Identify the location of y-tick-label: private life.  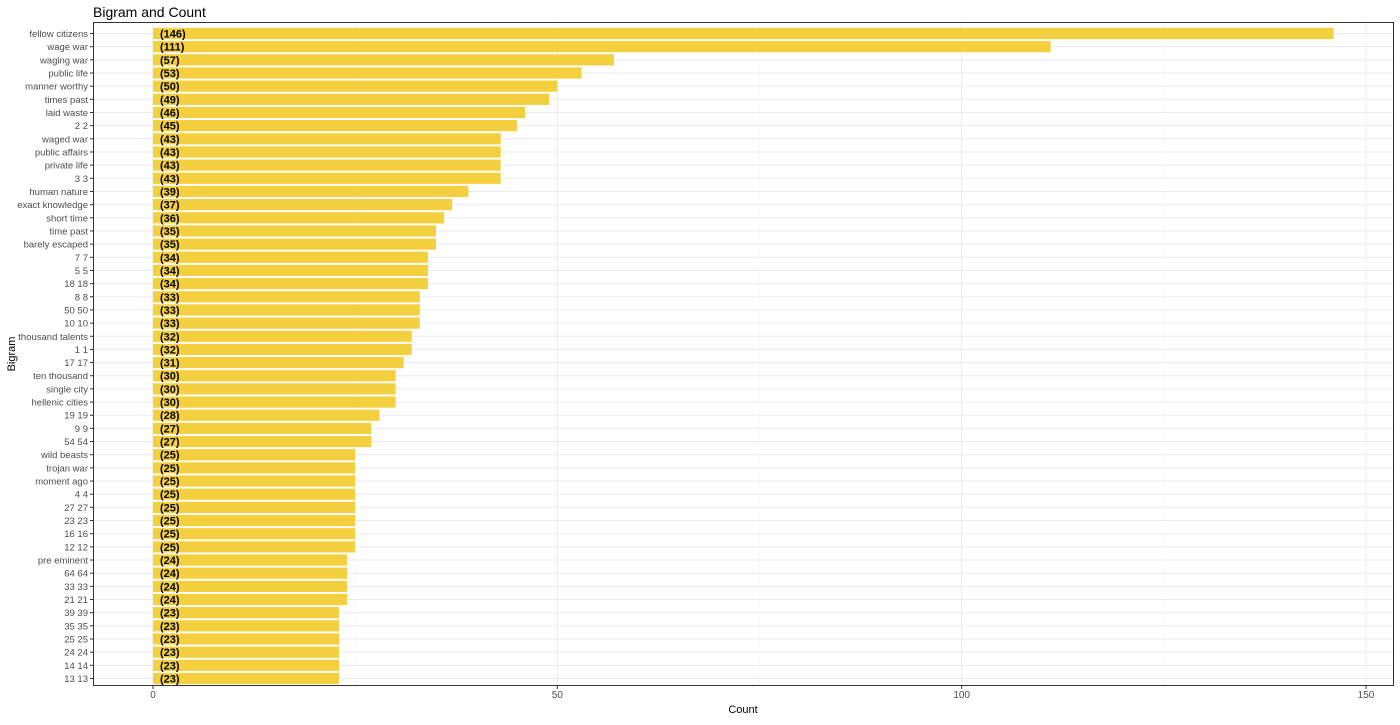
(66, 166).